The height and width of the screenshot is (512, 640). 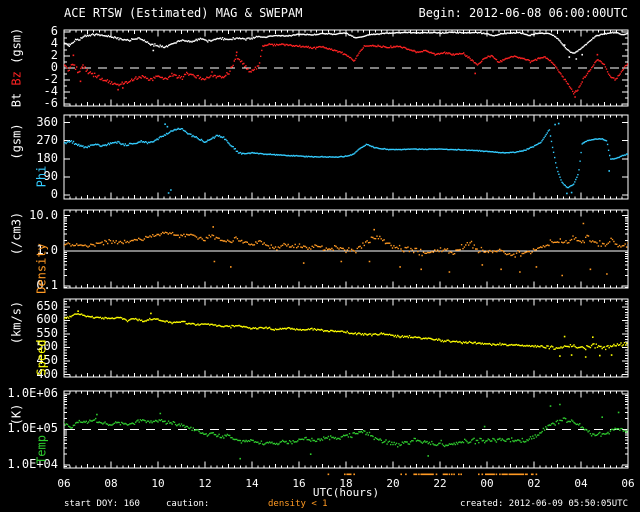 What do you see at coordinates (346, 70) in the screenshot?
I see `series-Bz` at bounding box center [346, 70].